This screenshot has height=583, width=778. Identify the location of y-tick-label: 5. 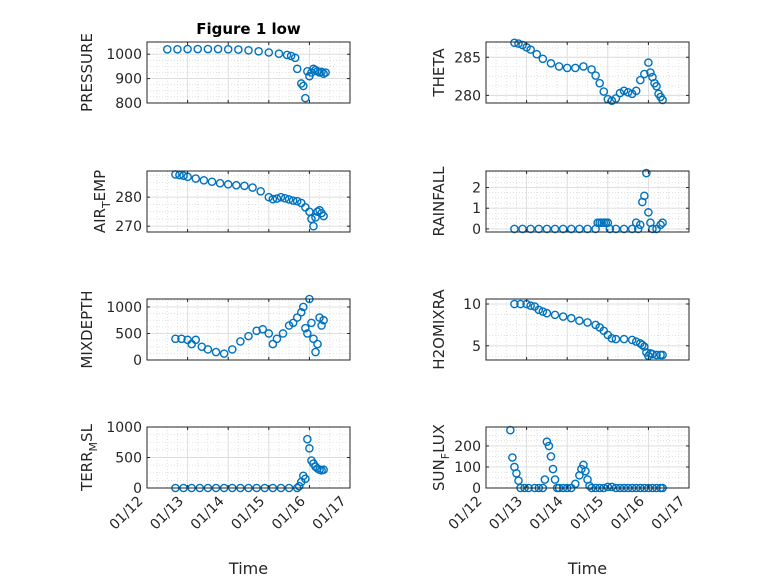
(476, 347).